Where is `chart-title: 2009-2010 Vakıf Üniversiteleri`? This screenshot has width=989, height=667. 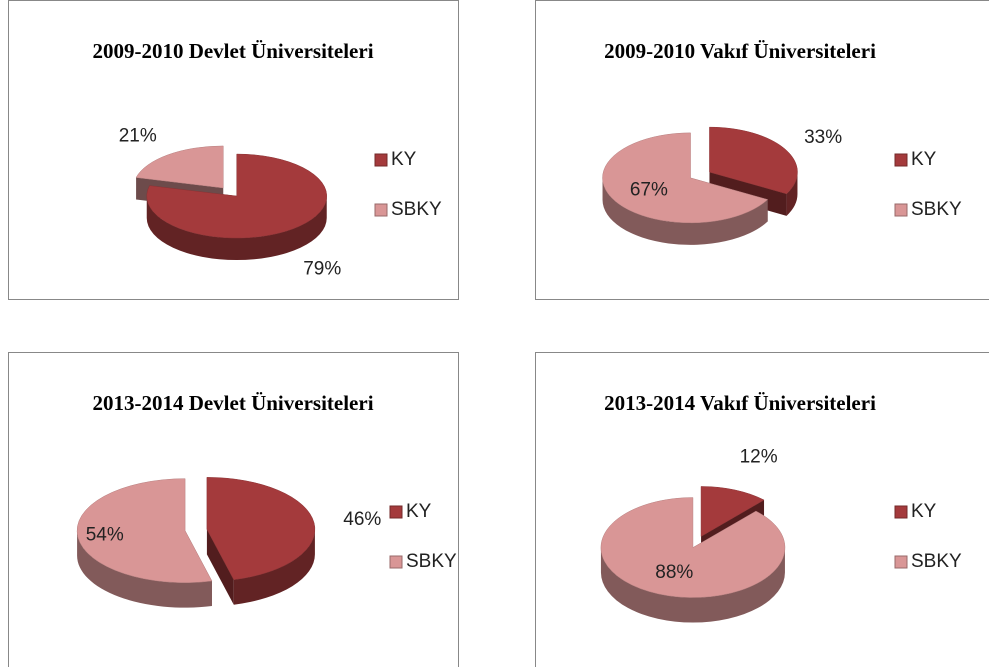 chart-title: 2009-2010 Vakıf Üniversiteleri is located at coordinates (740, 51).